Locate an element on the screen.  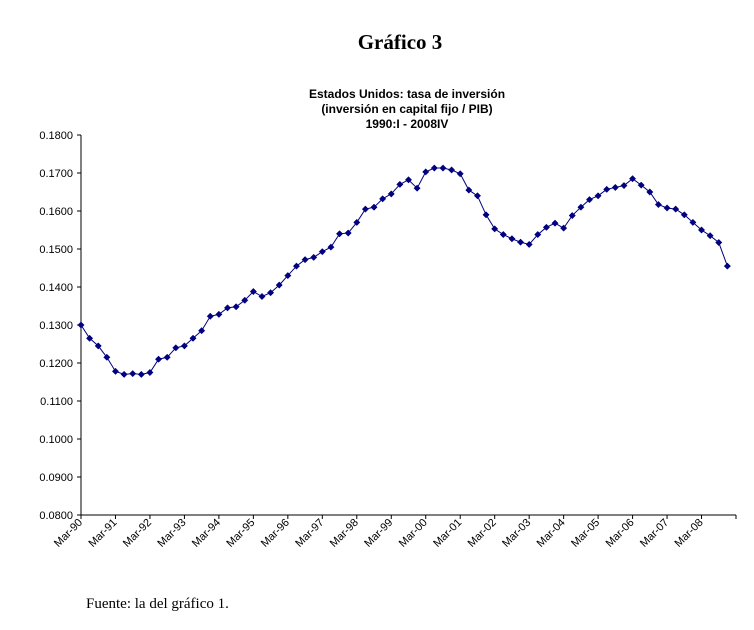
x-tick-label: Mar-03 is located at coordinates (516, 533).